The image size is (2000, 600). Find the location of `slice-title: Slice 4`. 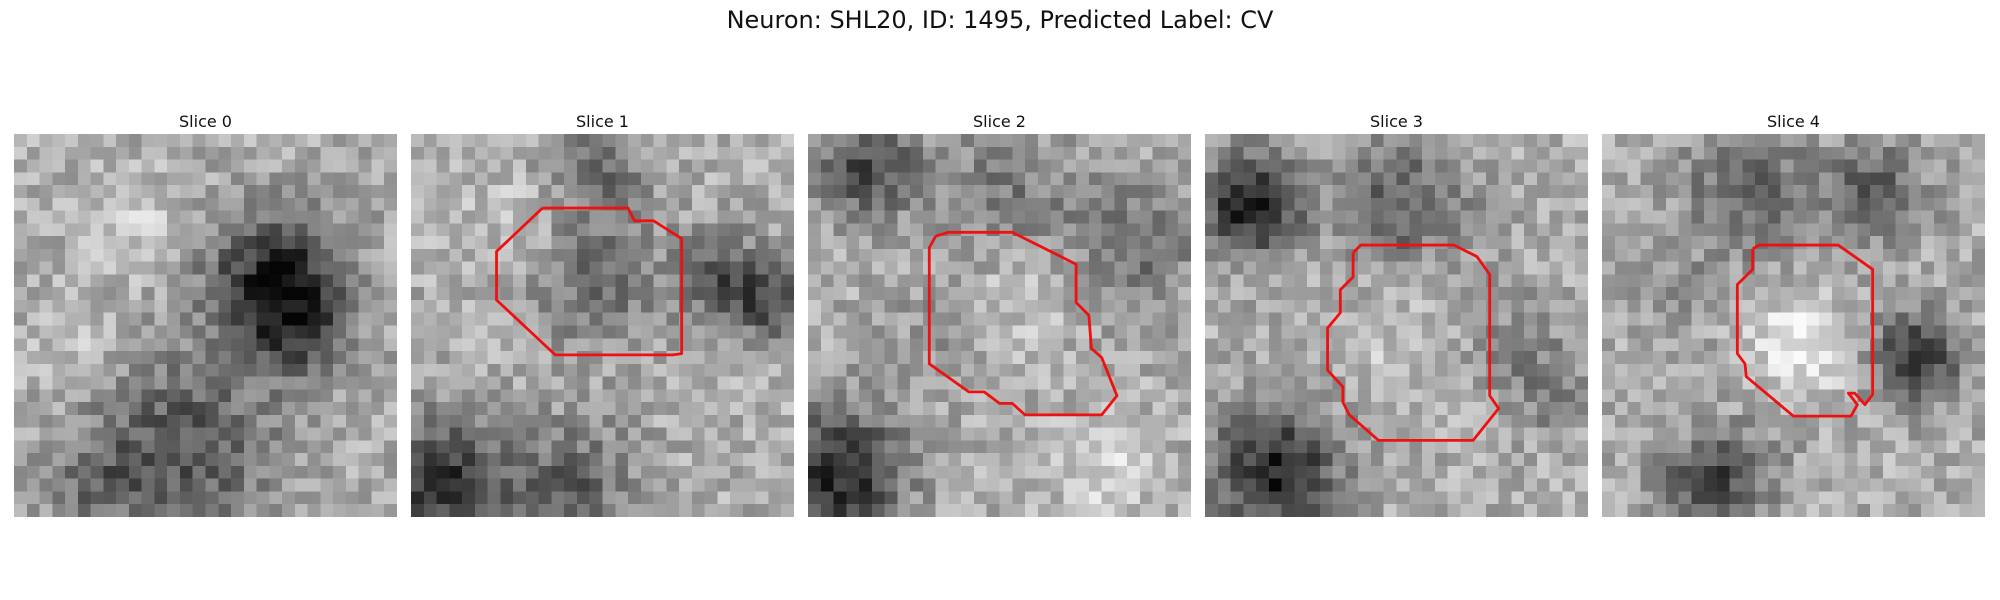

slice-title: Slice 4 is located at coordinates (1793, 121).